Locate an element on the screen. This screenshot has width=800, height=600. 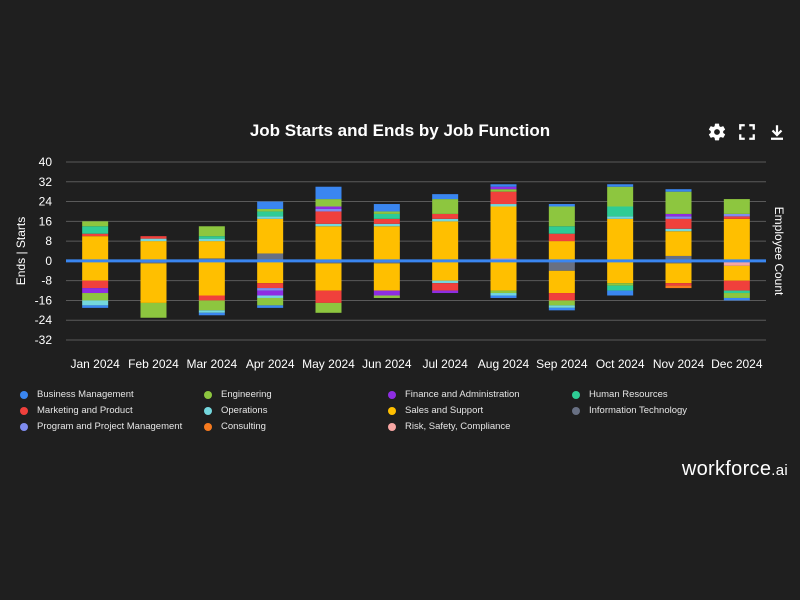
x-tick-label: Jul 2024 is located at coordinates (445, 364).